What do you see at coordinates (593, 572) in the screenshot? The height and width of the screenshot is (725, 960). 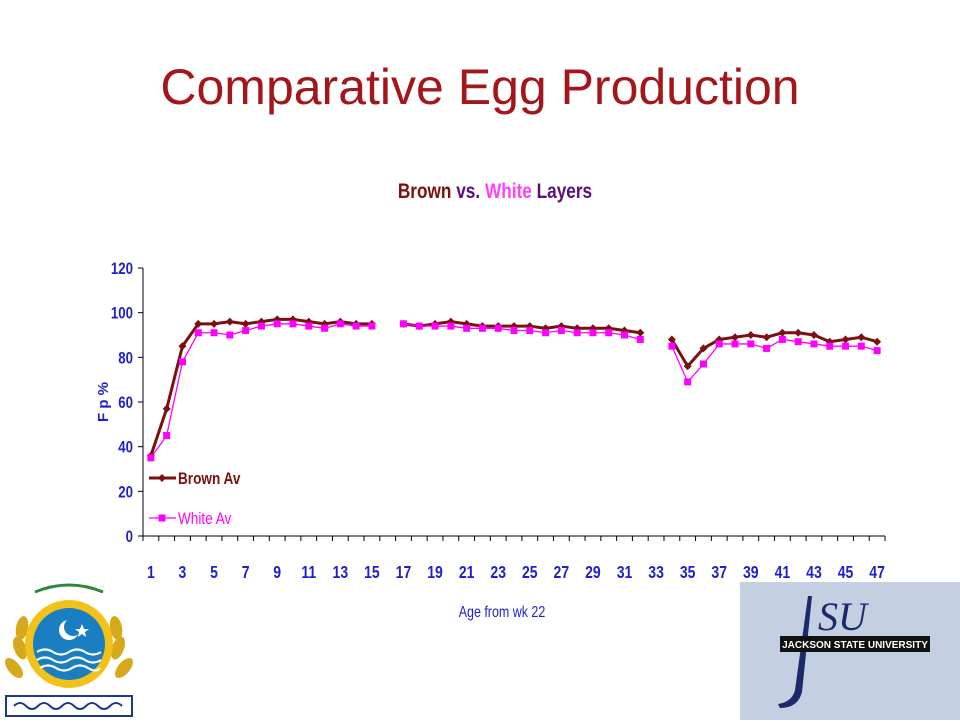 I see `x-tick-label: 29` at bounding box center [593, 572].